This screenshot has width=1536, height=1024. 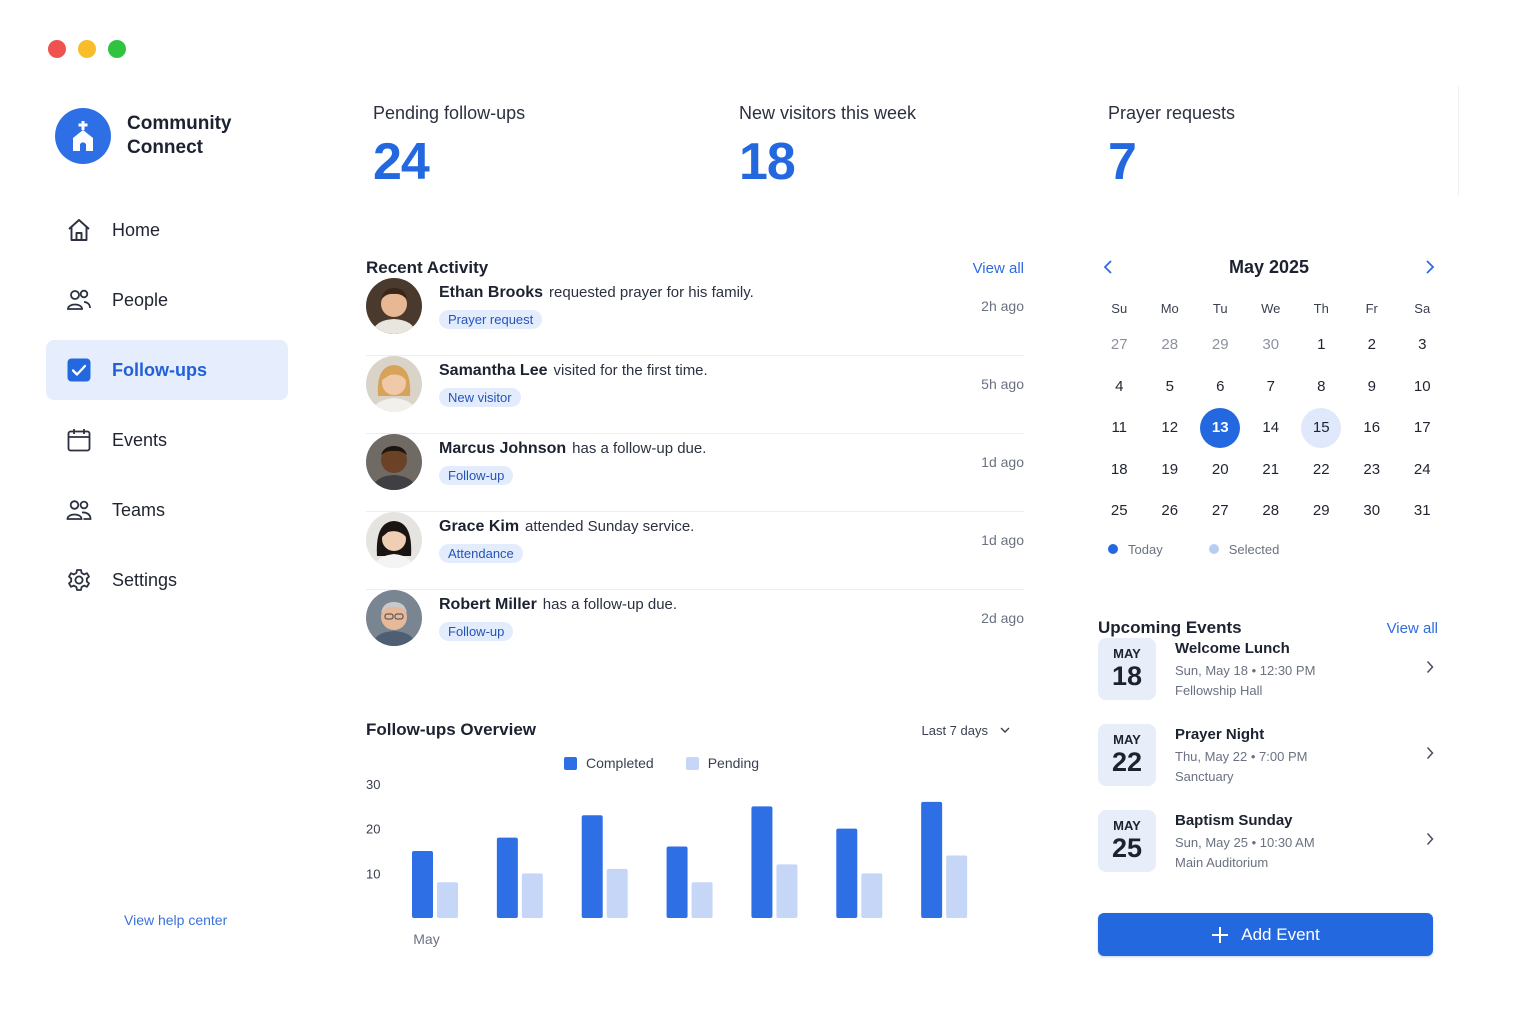 I want to click on legend-completed: Completed, so click(x=609, y=763).